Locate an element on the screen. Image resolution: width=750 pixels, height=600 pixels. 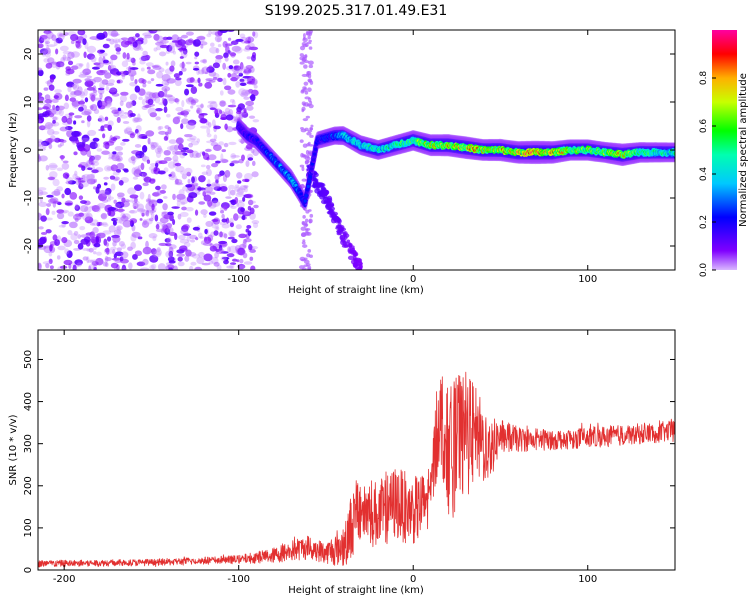
colorbar-gradient is located at coordinates (724, 150).